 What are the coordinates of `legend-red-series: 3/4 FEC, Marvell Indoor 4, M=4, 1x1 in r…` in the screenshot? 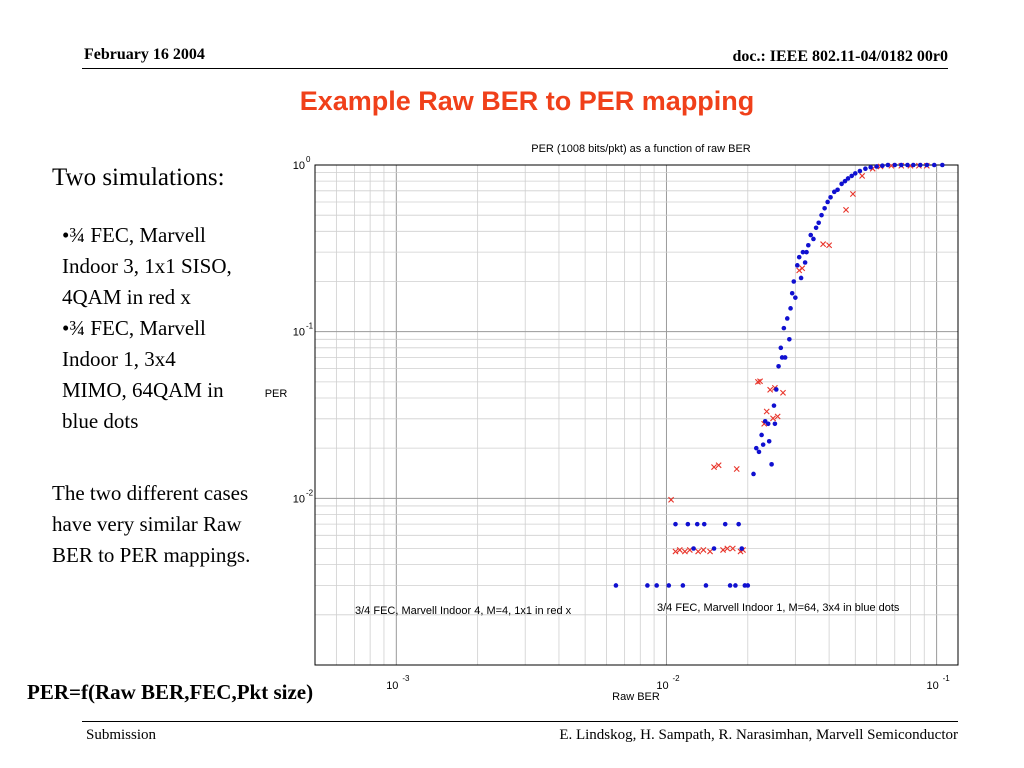 It's located at (463, 611).